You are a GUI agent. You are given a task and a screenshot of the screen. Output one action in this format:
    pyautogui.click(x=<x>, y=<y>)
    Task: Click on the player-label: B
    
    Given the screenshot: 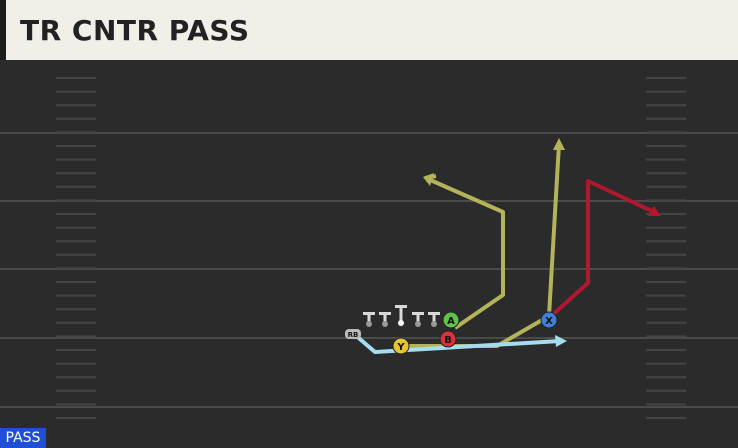 What is the action you would take?
    pyautogui.click(x=448, y=340)
    